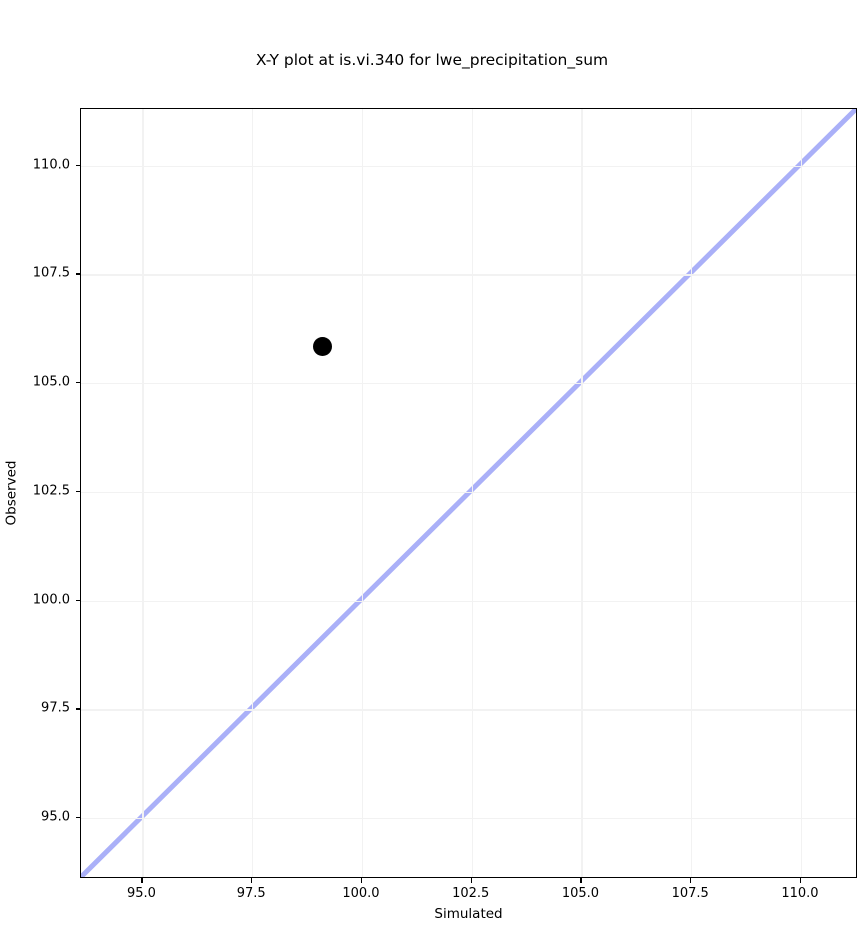 This screenshot has height=934, width=864. What do you see at coordinates (471, 893) in the screenshot?
I see `x-axis-tick-label: 102.5` at bounding box center [471, 893].